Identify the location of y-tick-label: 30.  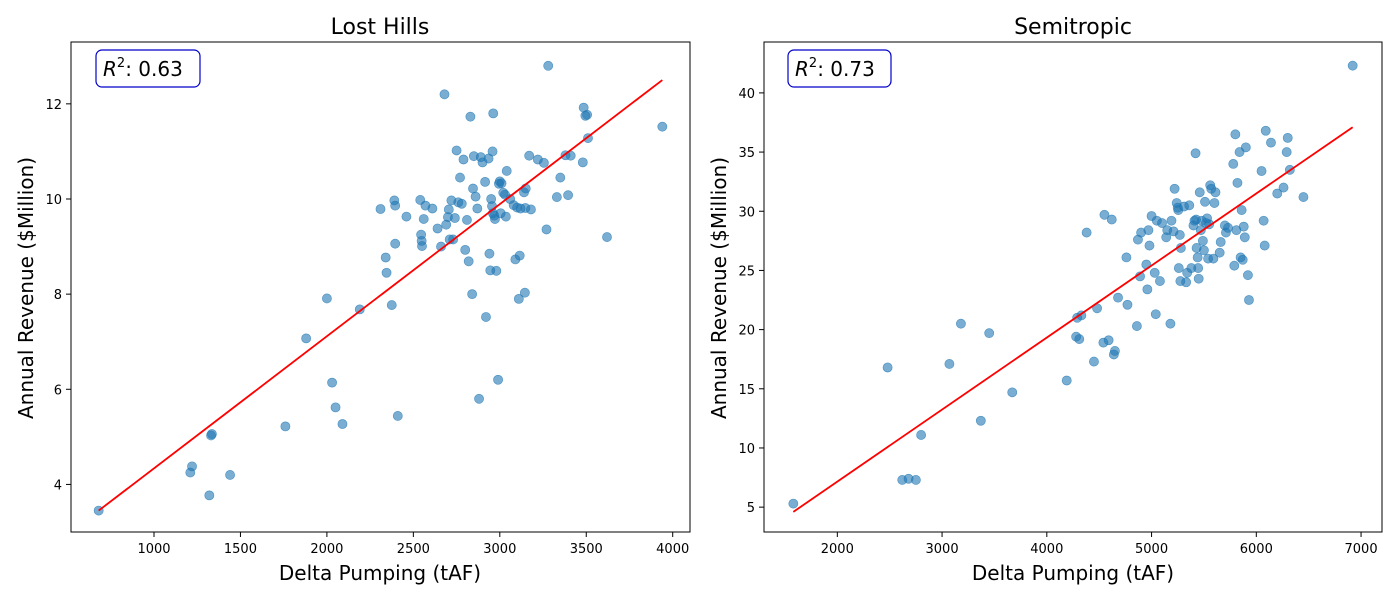
(746, 212).